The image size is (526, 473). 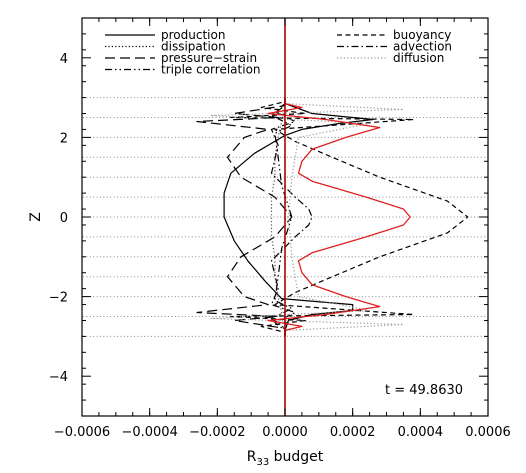 I want to click on x-tick-label-2: −0.0002, so click(x=217, y=432).